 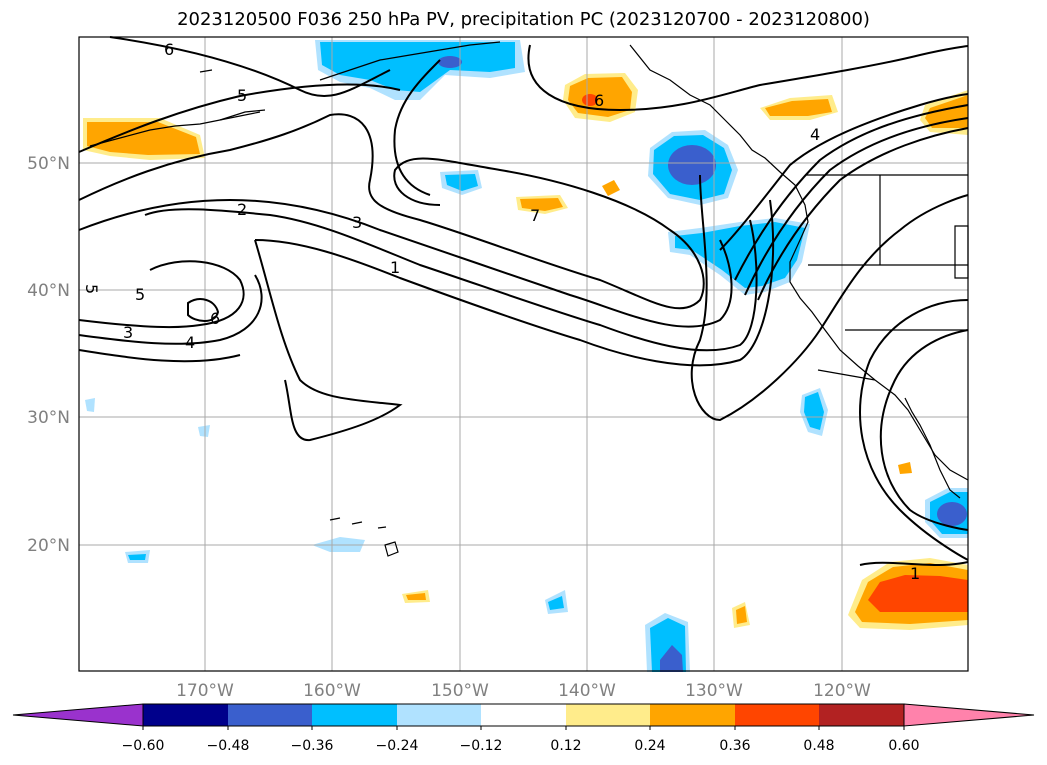 I want to click on colorbar-tick-label: 0.36, so click(x=734, y=746).